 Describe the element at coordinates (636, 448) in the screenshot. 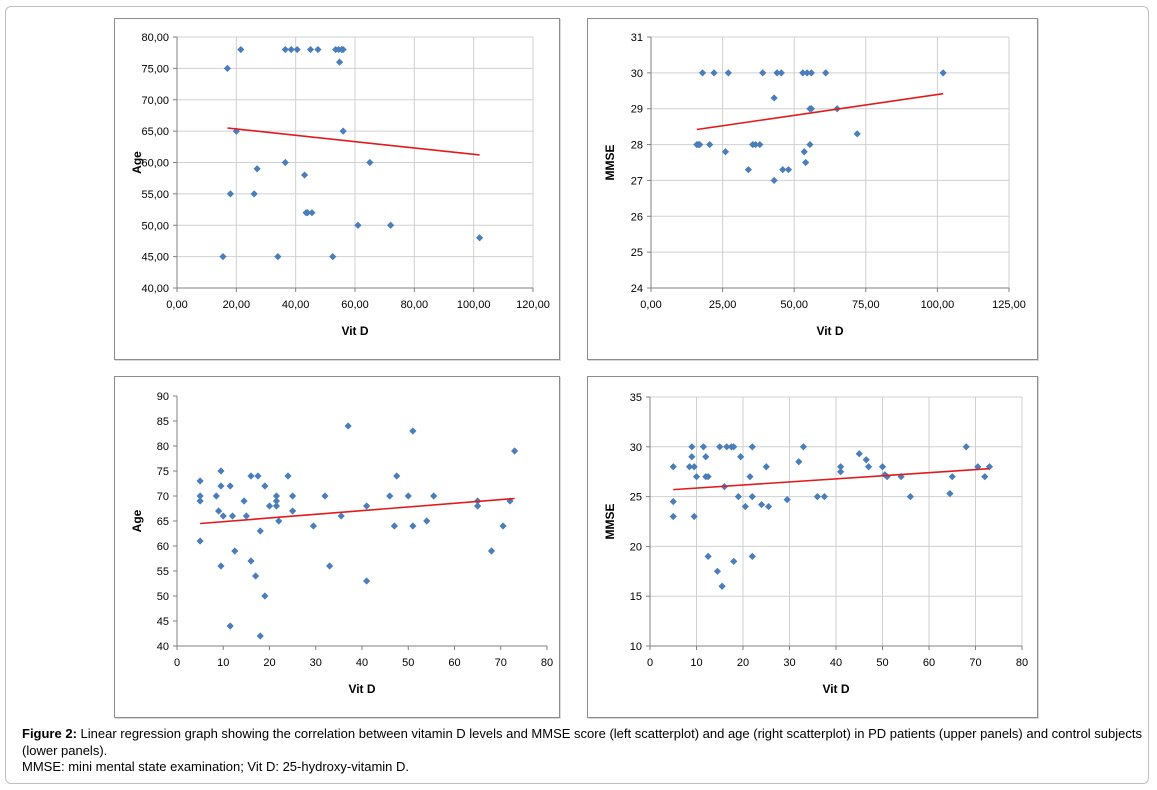

I see `ytick-label: 30` at that location.